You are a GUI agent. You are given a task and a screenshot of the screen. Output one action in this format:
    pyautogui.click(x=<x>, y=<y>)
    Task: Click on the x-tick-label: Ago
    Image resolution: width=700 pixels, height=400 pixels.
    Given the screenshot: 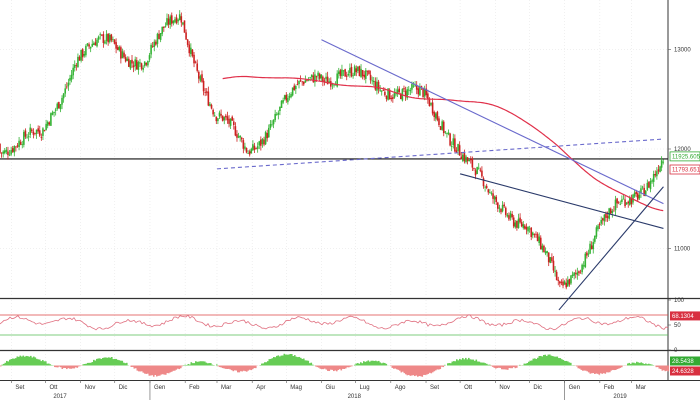 What is the action you would take?
    pyautogui.click(x=400, y=388)
    